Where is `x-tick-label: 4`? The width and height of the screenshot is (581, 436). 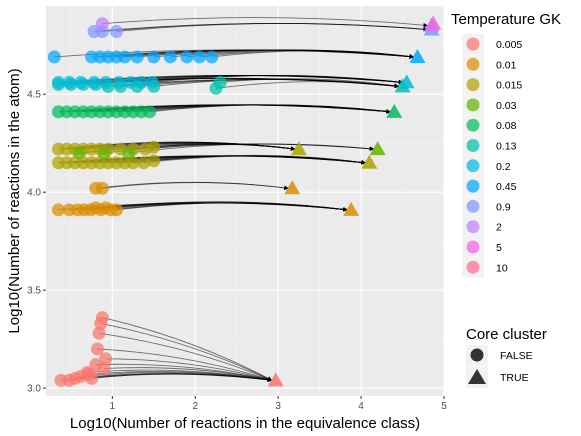 x-tick-label: 4 is located at coordinates (361, 406).